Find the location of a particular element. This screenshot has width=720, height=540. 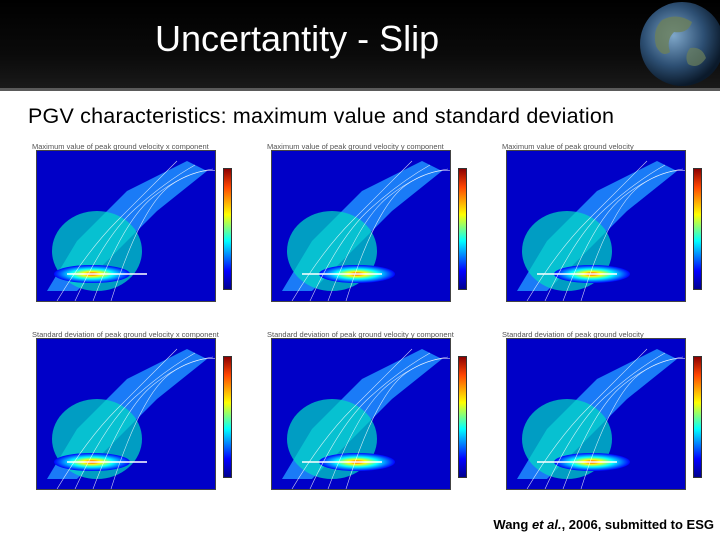

citation-etal: et al. is located at coordinates (546, 524).